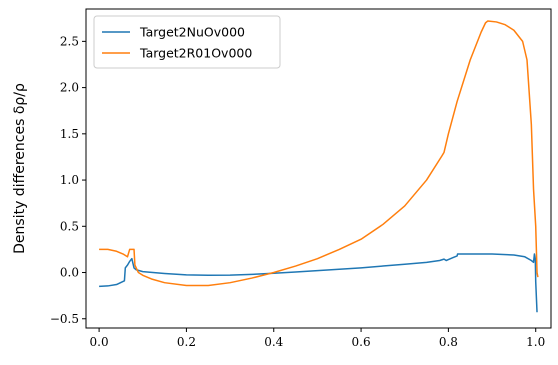 The width and height of the screenshot is (558, 365). I want to click on legend-box, so click(187, 42).